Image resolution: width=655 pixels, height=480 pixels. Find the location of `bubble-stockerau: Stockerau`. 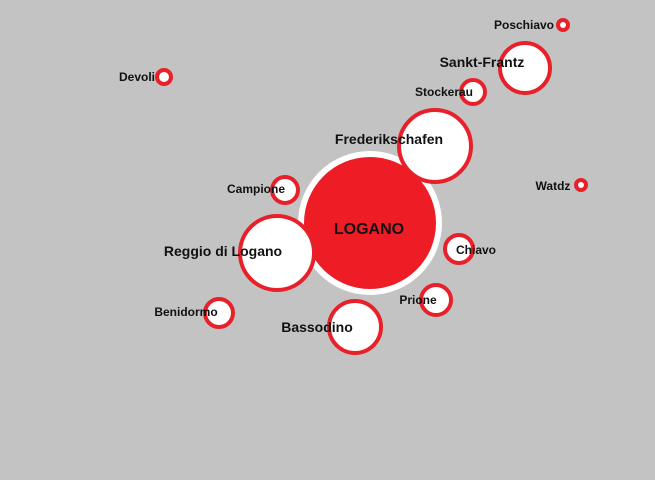

bubble-stockerau: Stockerau is located at coordinates (451, 92).